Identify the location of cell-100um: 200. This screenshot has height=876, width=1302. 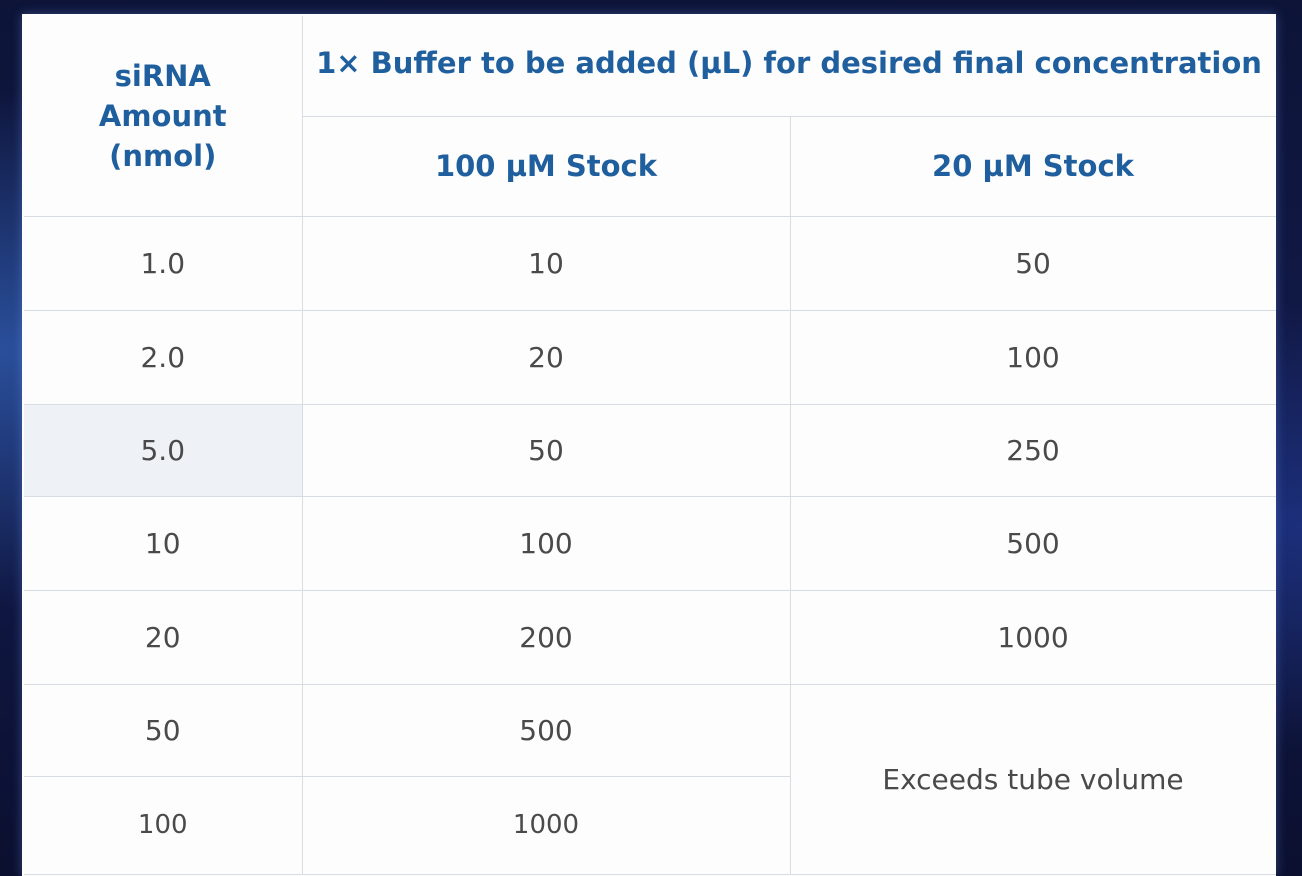
(546, 637).